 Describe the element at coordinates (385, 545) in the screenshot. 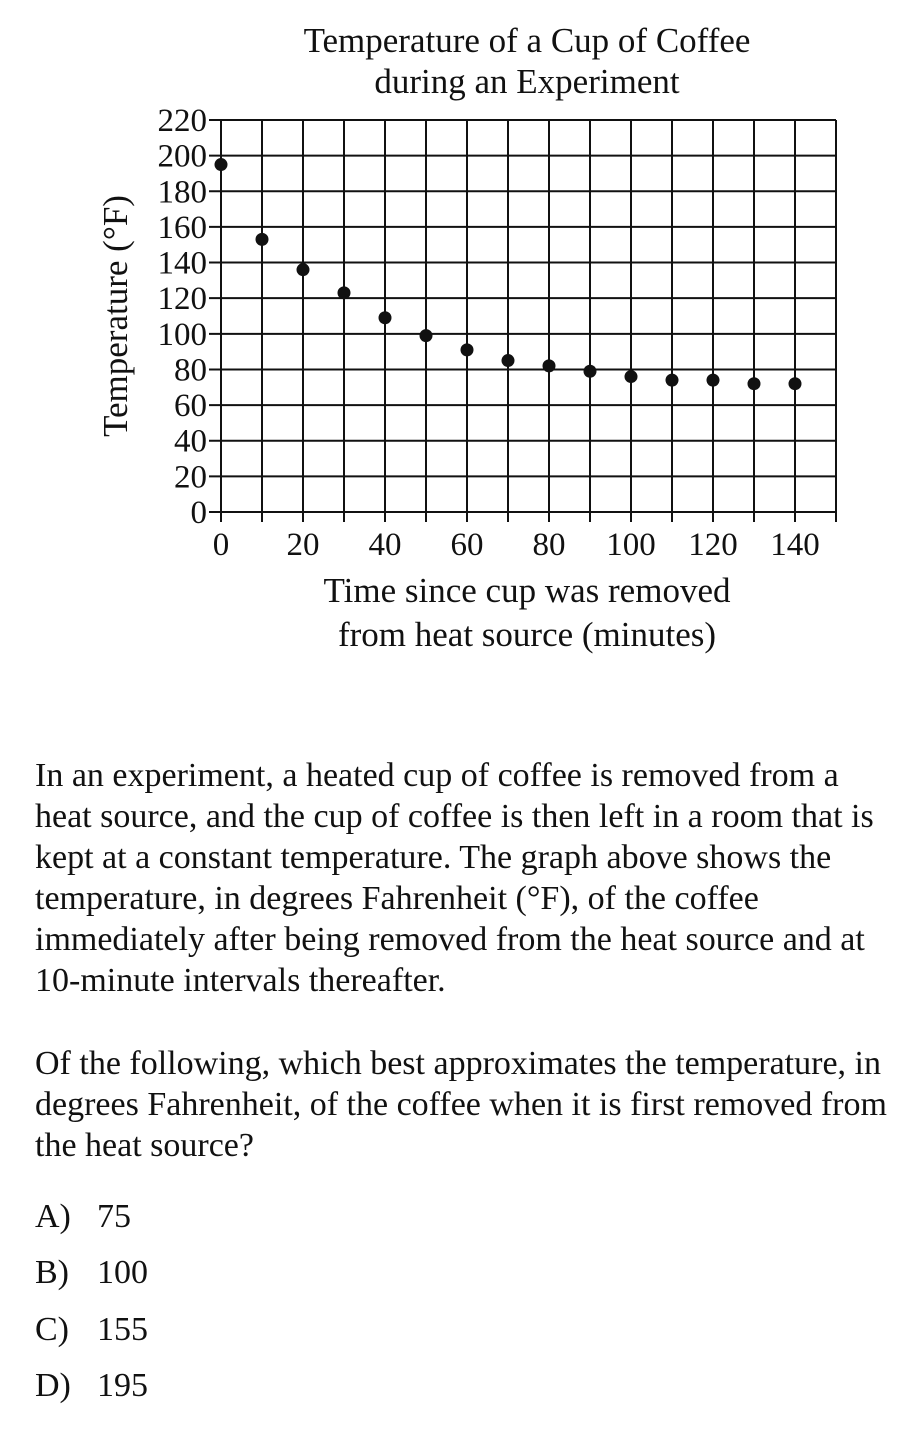

I see `x-tick-label: 40` at that location.